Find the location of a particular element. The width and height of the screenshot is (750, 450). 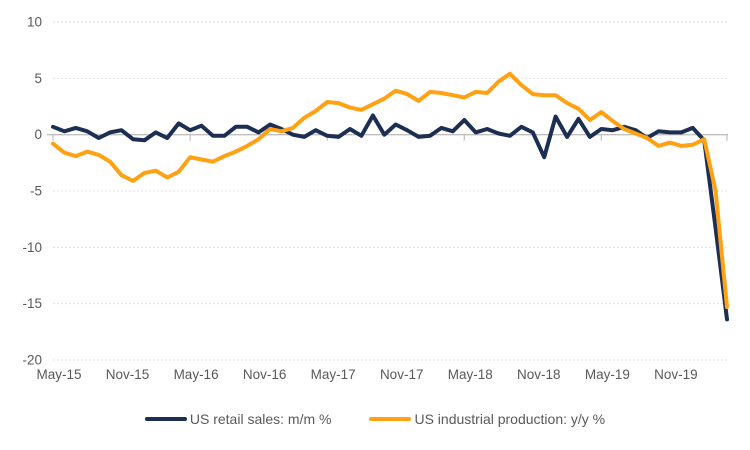

legend-item-retail-sales: US retail sales: m/m % is located at coordinates (238, 419).